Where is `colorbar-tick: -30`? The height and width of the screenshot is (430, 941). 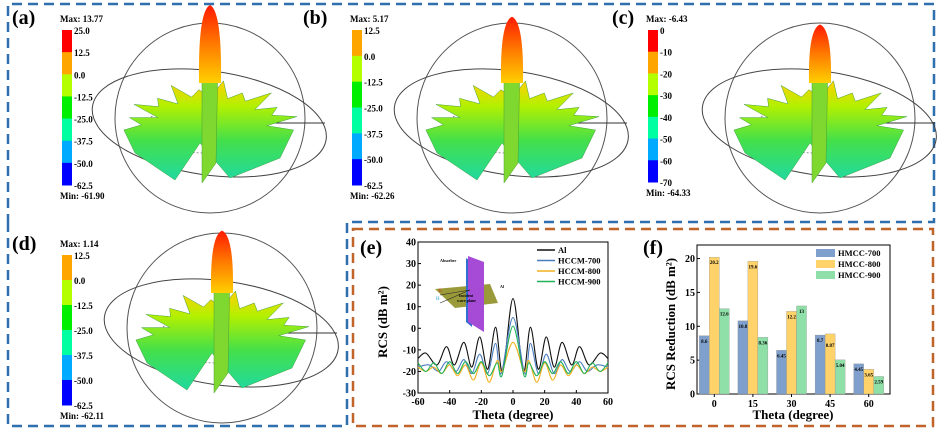 colorbar-tick: -30 is located at coordinates (666, 96).